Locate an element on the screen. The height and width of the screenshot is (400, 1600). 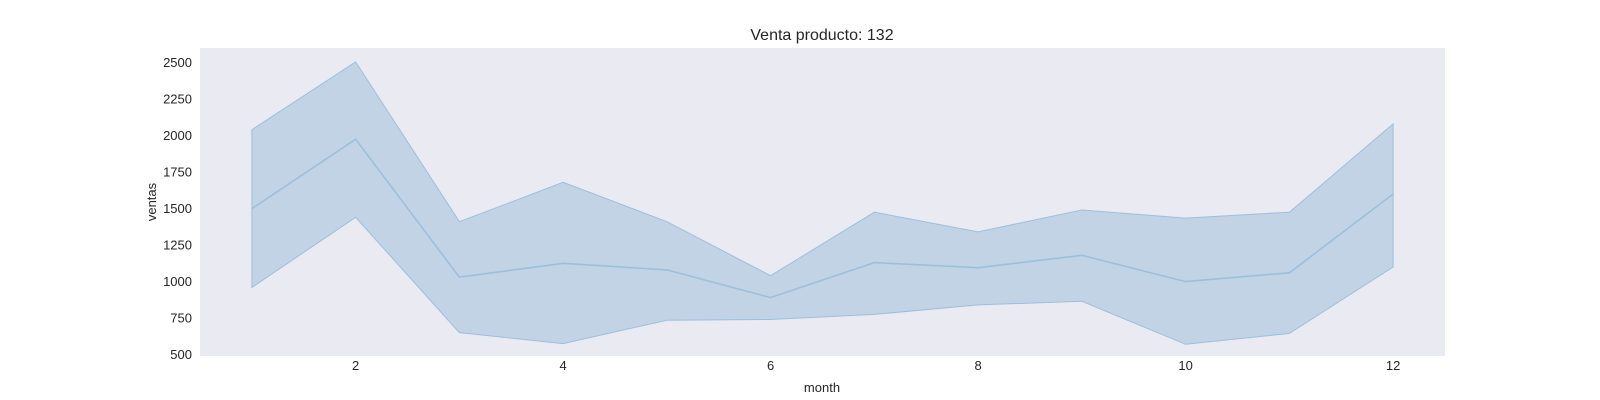
x-tick-label: 6 is located at coordinates (770, 365).